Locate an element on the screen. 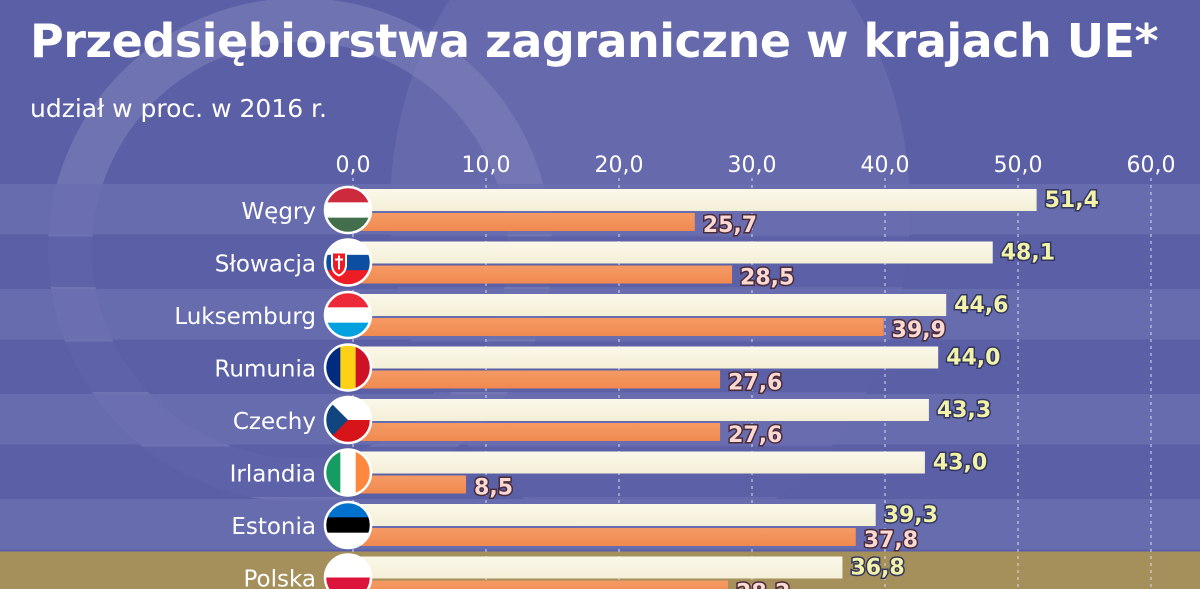  data-label-series-2: 37,8 is located at coordinates (891, 540).